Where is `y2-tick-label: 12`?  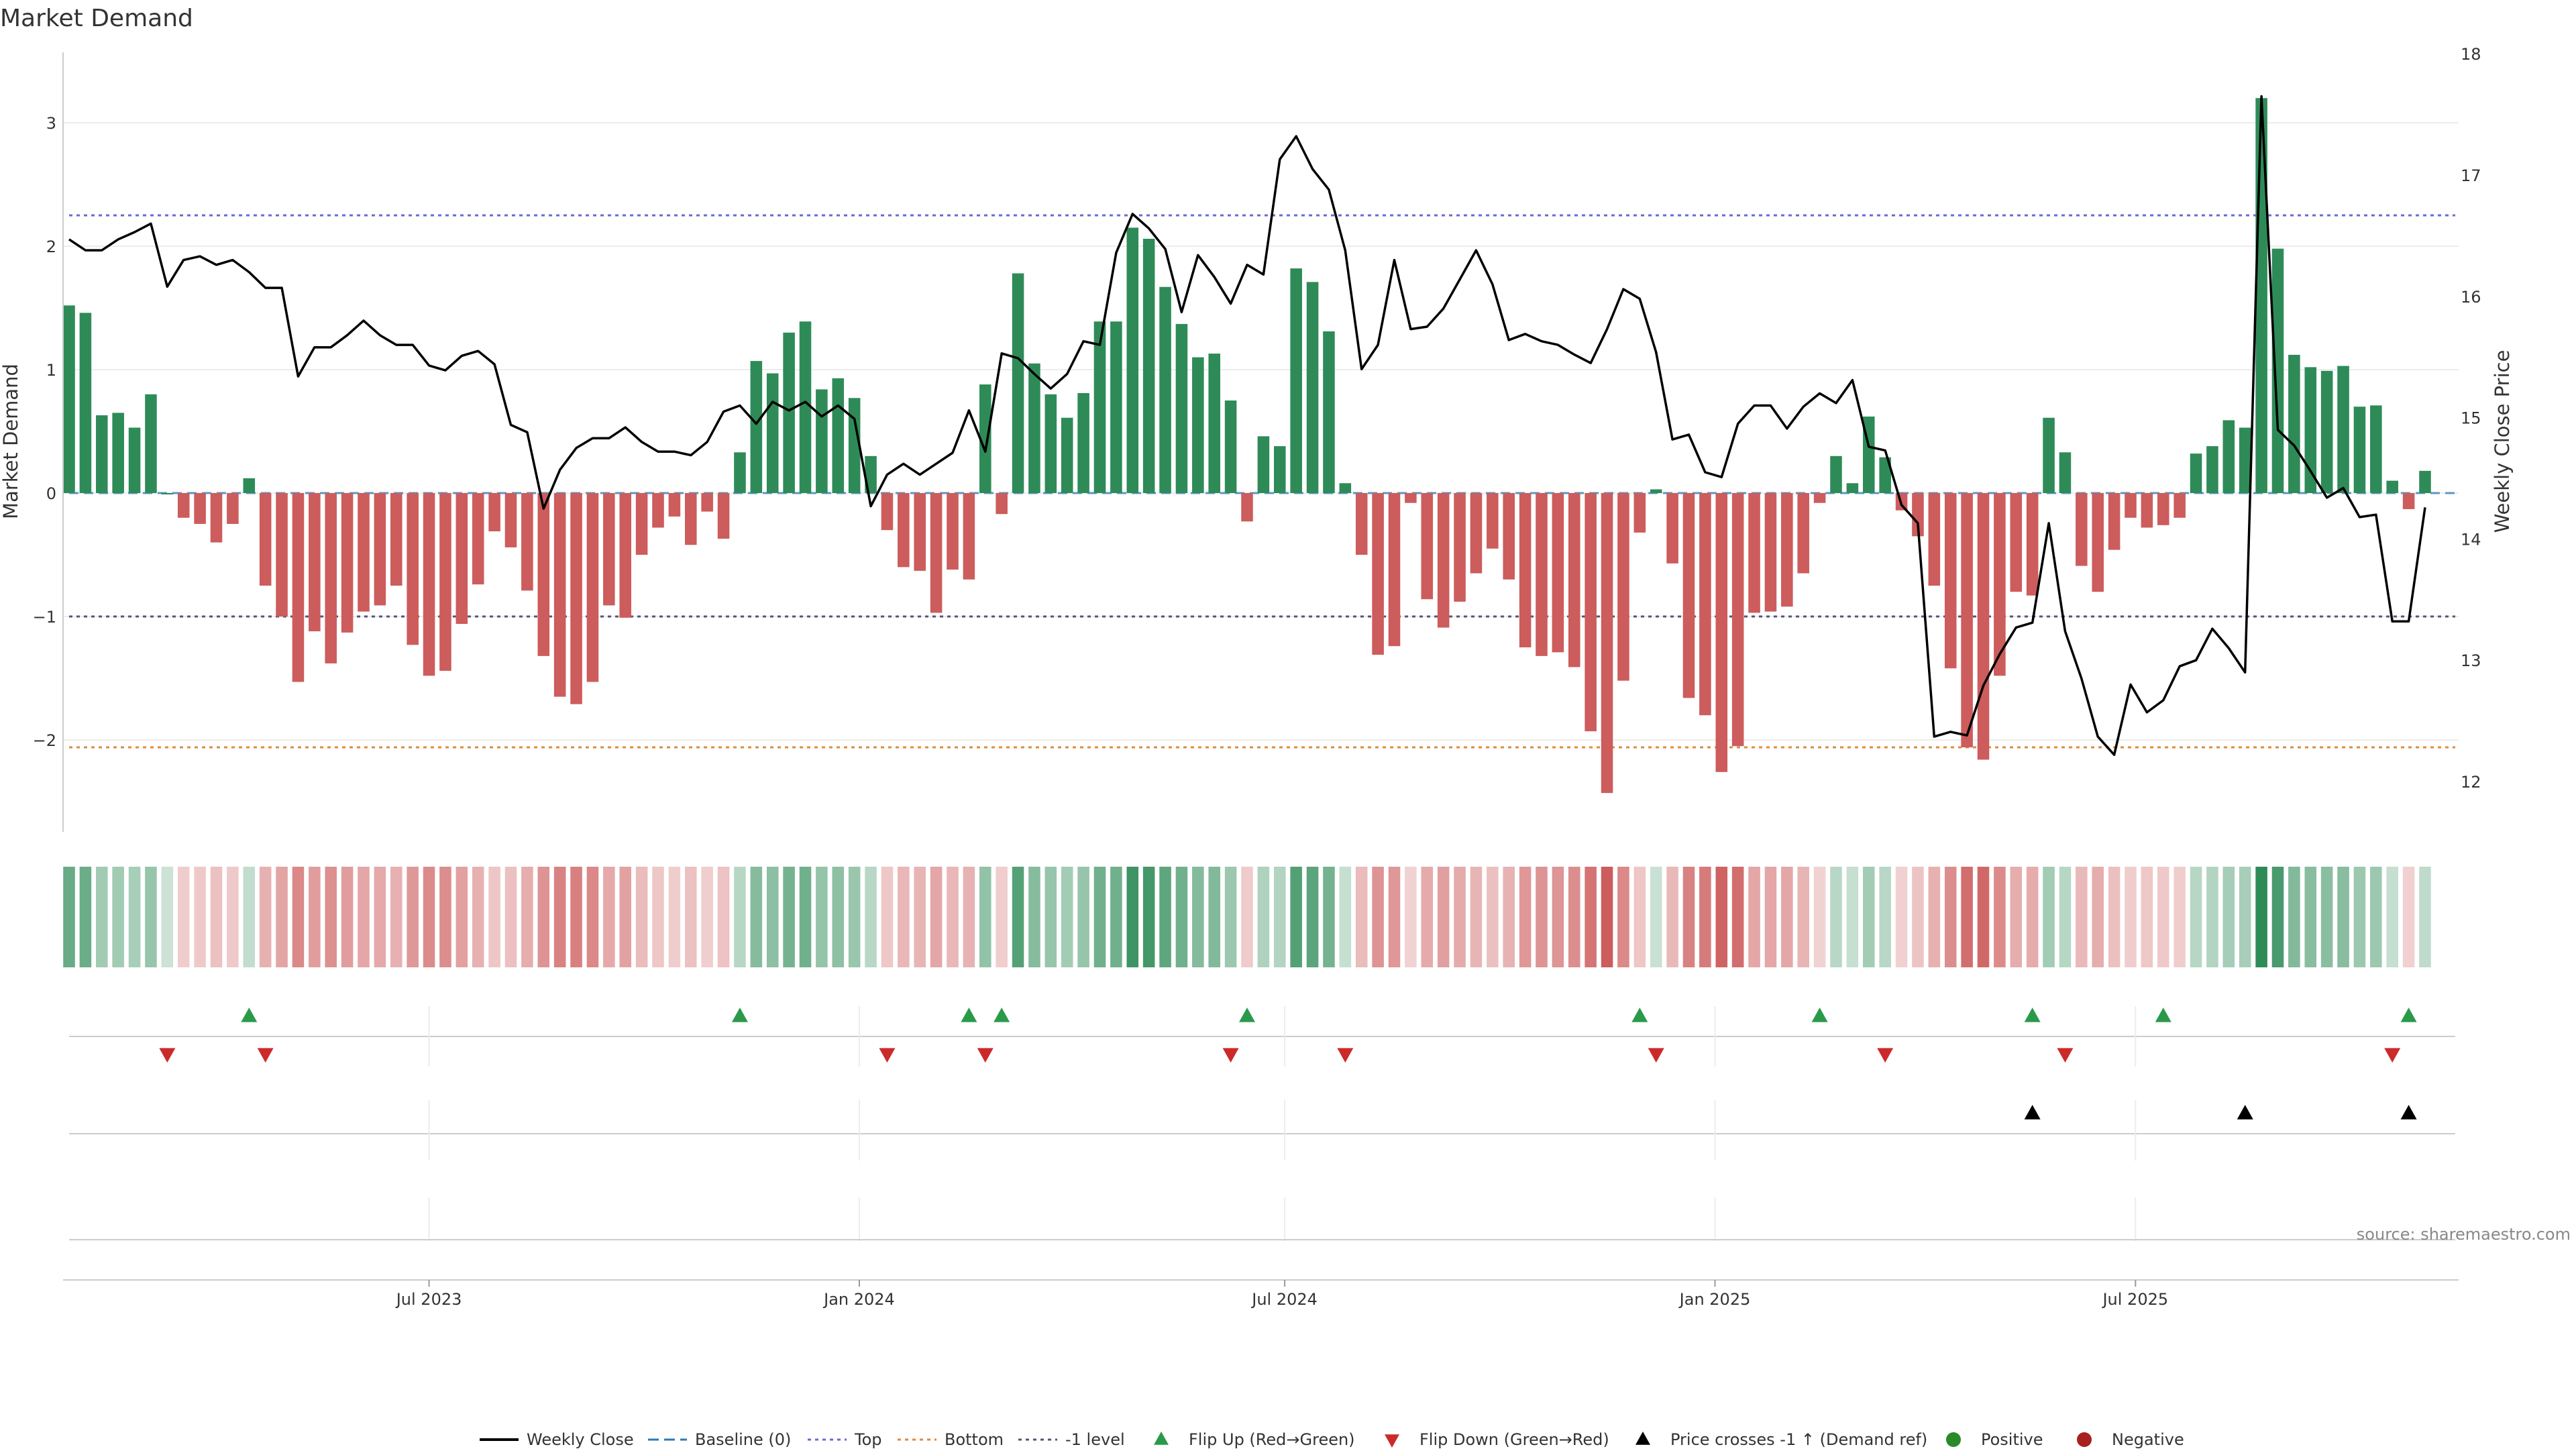
y2-tick-label: 12 is located at coordinates (2471, 782).